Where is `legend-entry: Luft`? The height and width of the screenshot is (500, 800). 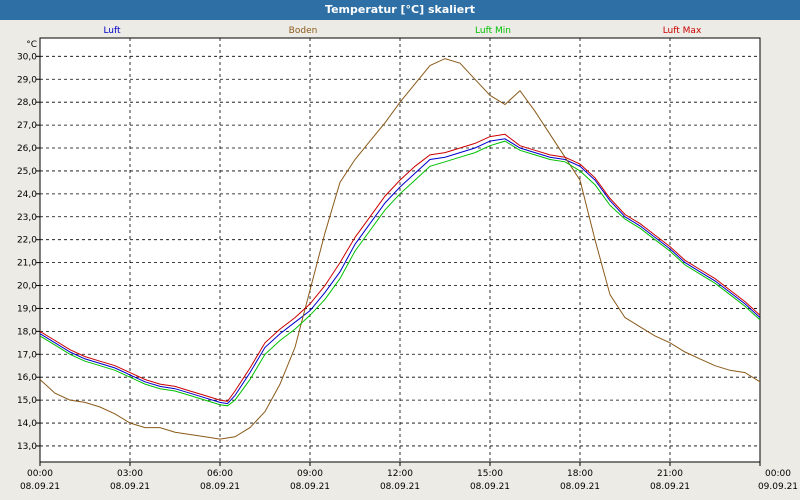
legend-entry: Luft is located at coordinates (112, 31).